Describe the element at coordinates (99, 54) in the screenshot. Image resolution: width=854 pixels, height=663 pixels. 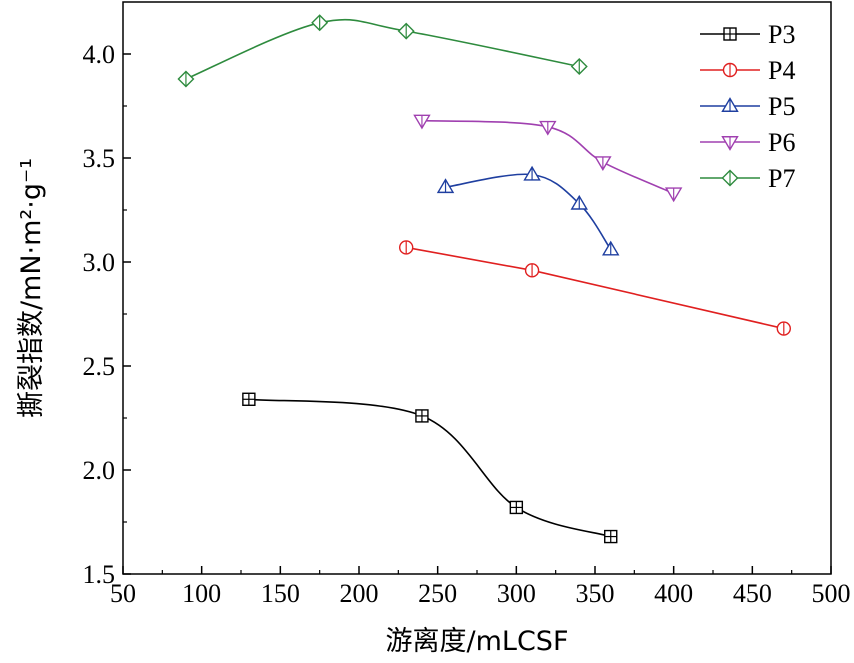
I see `y-tick-label: 4.0` at that location.